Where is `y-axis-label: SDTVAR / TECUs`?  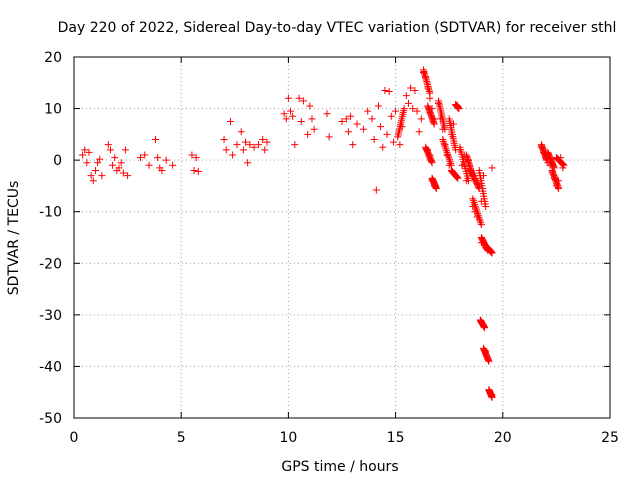
y-axis-label: SDTVAR / TECUs is located at coordinates (14, 238).